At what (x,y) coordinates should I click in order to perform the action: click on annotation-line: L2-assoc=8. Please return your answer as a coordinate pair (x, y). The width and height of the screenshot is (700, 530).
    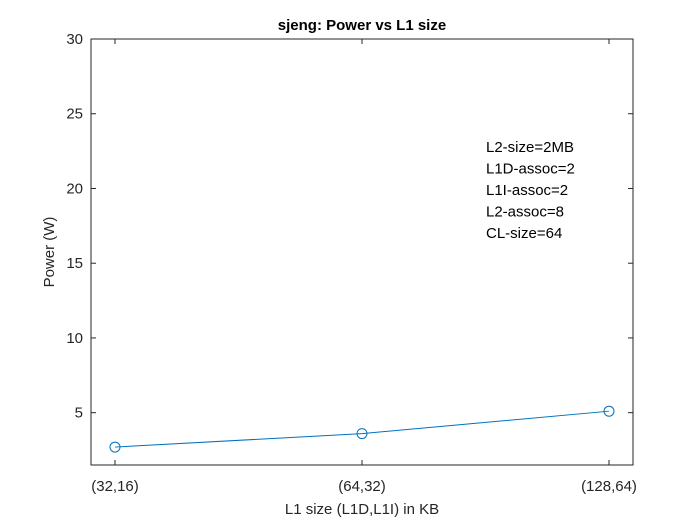
    Looking at the image, I should click on (525, 212).